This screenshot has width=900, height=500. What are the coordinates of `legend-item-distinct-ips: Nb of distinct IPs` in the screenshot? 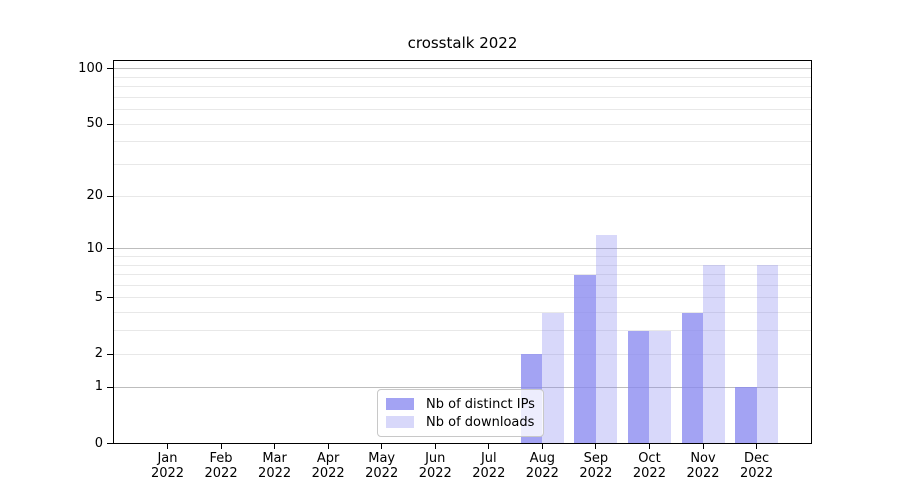 It's located at (460, 404).